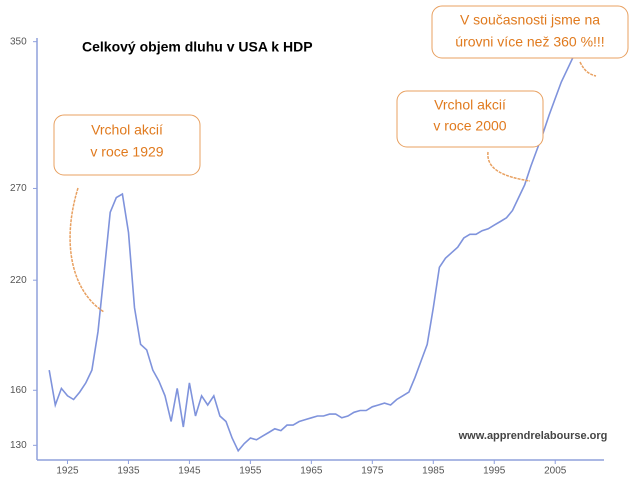  What do you see at coordinates (433, 471) in the screenshot?
I see `x-tick-label: 1985` at bounding box center [433, 471].